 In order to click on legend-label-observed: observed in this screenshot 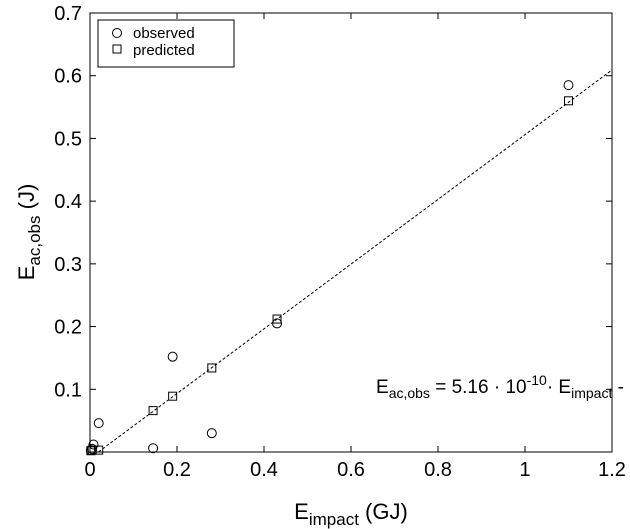, I will do `click(164, 33)`.